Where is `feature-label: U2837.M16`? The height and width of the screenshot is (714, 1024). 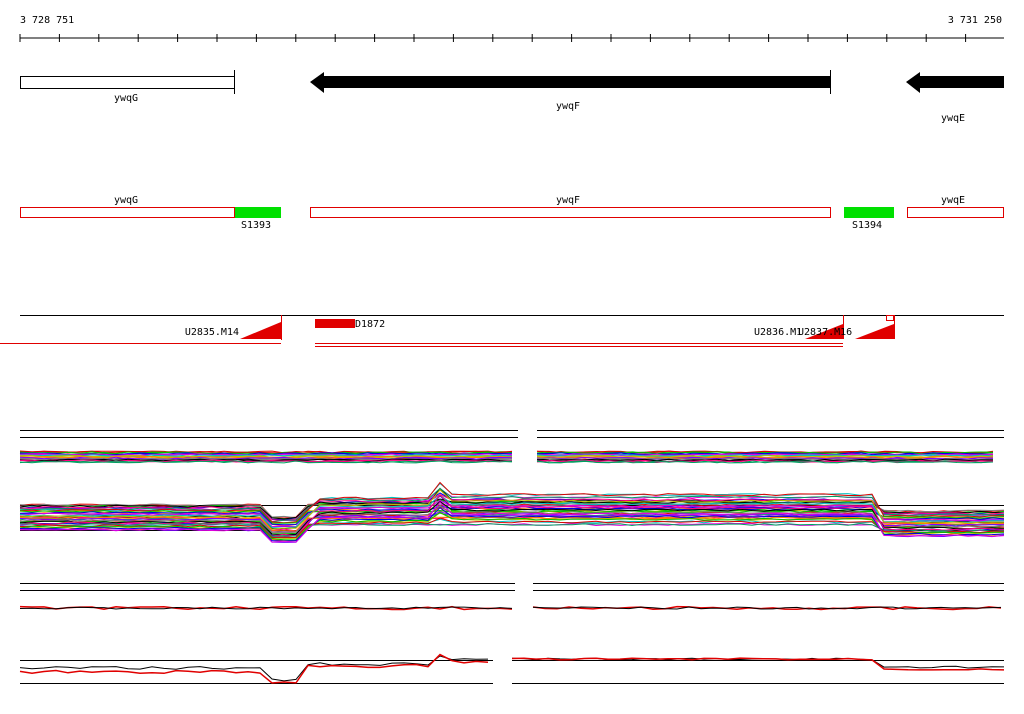
feature-label: U2837.M16 is located at coordinates (825, 332).